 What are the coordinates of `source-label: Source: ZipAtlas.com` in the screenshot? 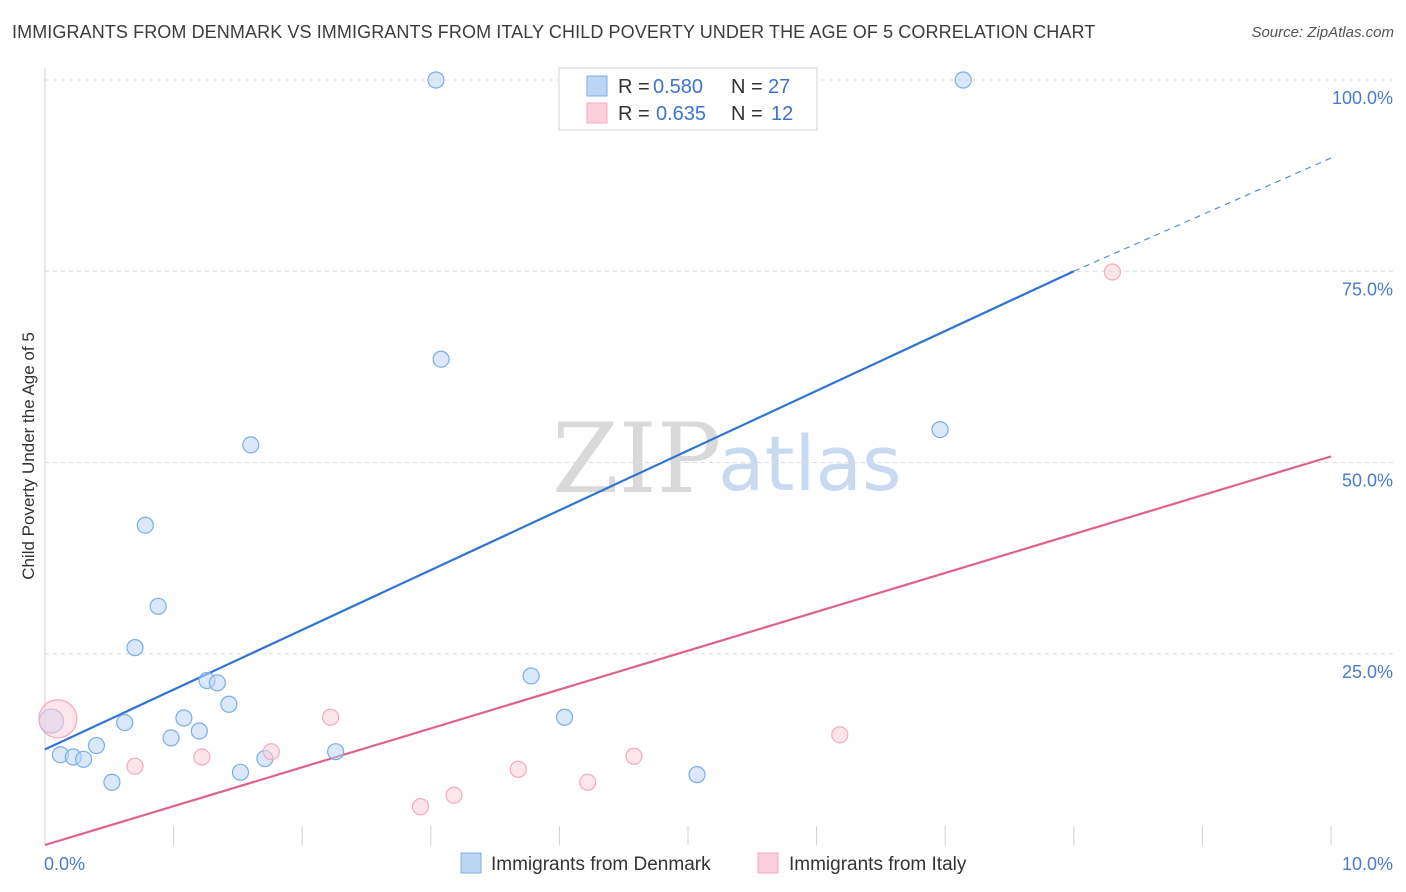 It's located at (1322, 32).